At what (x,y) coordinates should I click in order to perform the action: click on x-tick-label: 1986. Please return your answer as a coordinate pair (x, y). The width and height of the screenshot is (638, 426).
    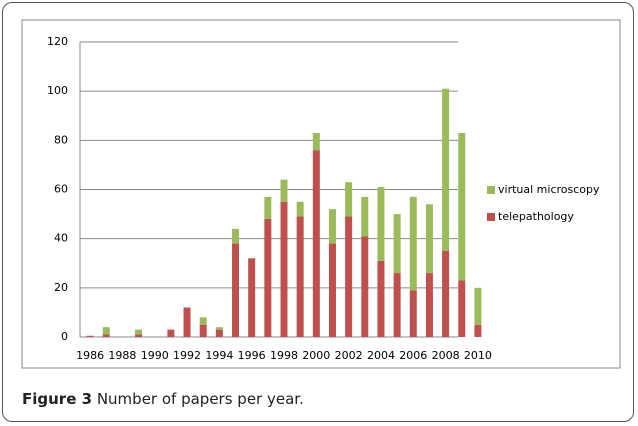
    Looking at the image, I should click on (90, 355).